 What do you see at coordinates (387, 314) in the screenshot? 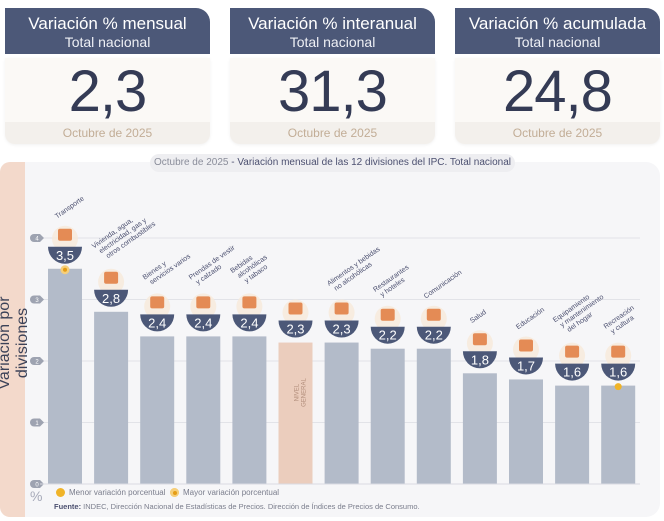
I see `plate-cutlery-icon-shape` at bounding box center [387, 314].